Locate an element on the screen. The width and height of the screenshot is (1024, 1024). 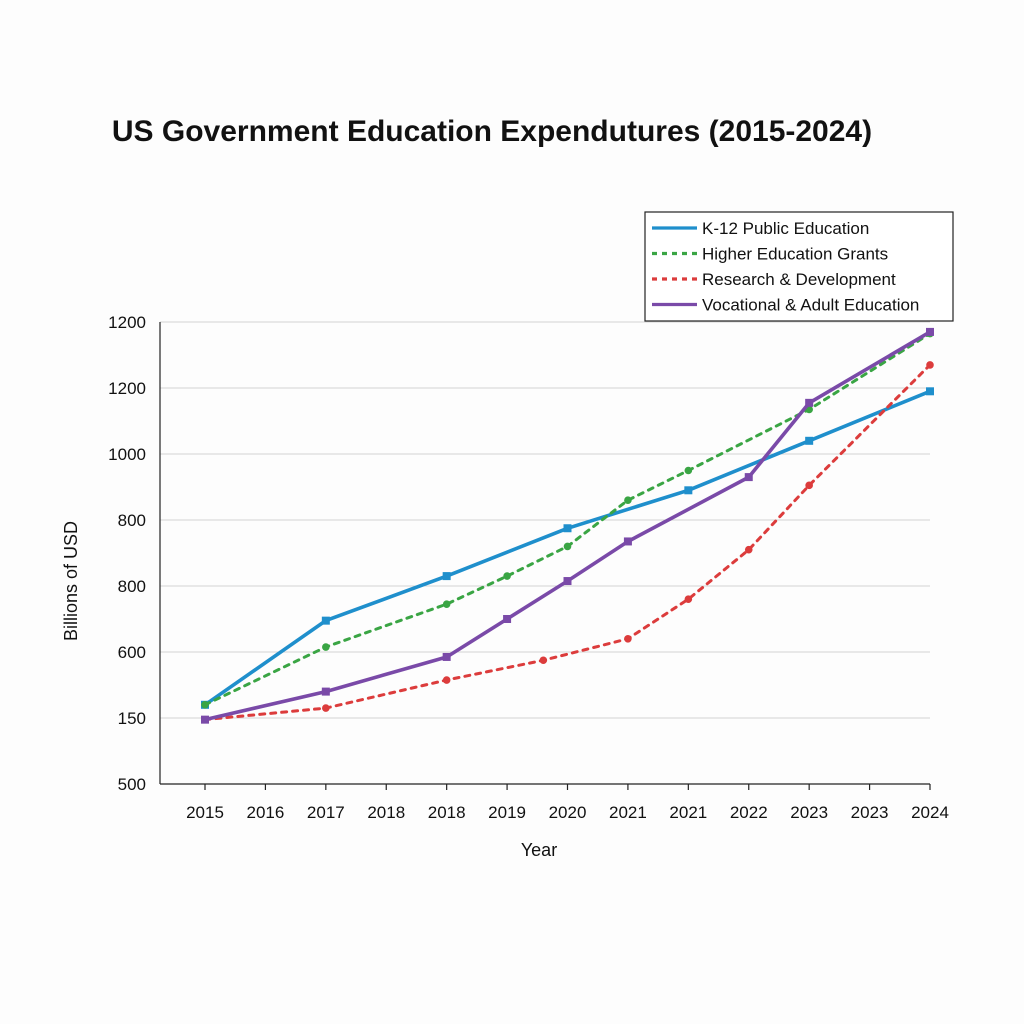
legend-box is located at coordinates (799, 266).